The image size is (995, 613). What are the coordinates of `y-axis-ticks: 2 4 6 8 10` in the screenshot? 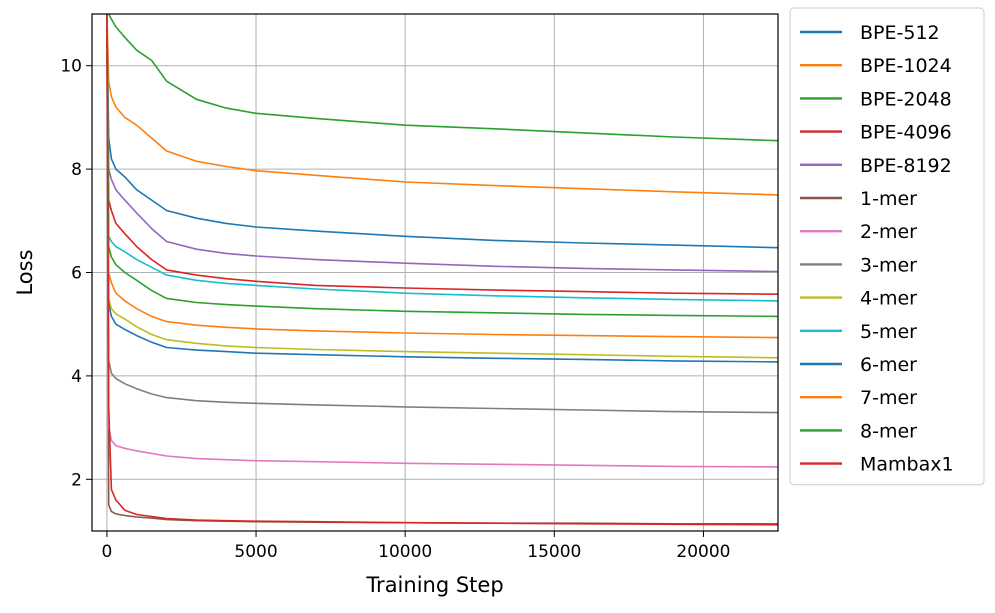 It's located at (76, 273).